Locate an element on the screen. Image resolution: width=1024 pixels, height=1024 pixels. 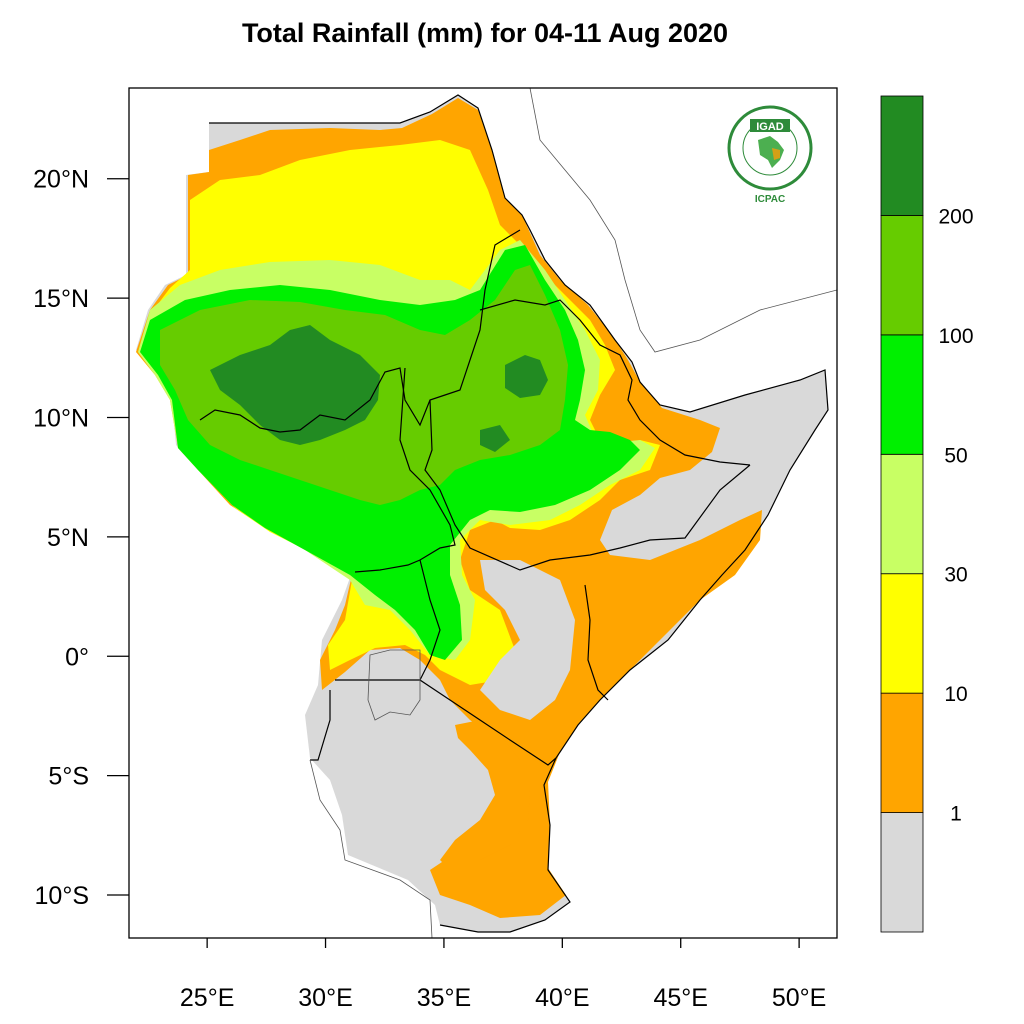
icpac-logo: IGAD ICPAC is located at coordinates (770, 155).